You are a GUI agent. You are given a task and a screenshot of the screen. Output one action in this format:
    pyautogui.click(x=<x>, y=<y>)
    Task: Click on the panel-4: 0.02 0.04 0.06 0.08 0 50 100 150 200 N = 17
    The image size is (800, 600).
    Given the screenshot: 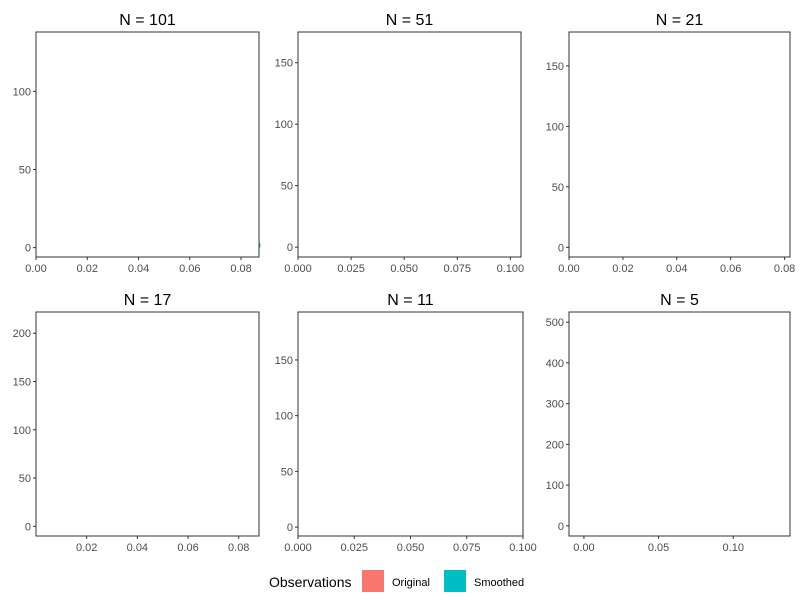 What is the action you would take?
    pyautogui.click(x=136, y=423)
    